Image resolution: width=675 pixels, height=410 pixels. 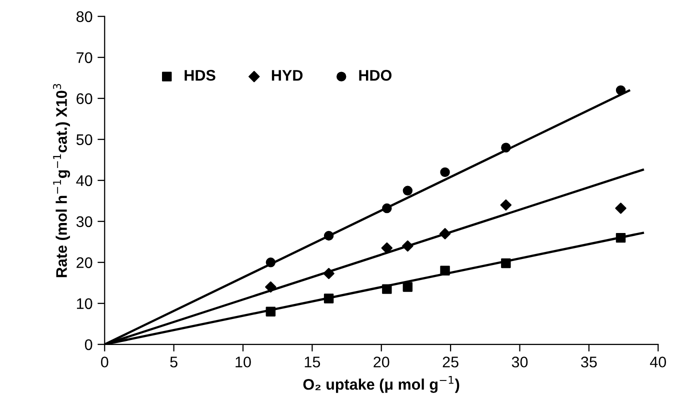 I want to click on y-tick-label: 0, so click(x=88, y=344).